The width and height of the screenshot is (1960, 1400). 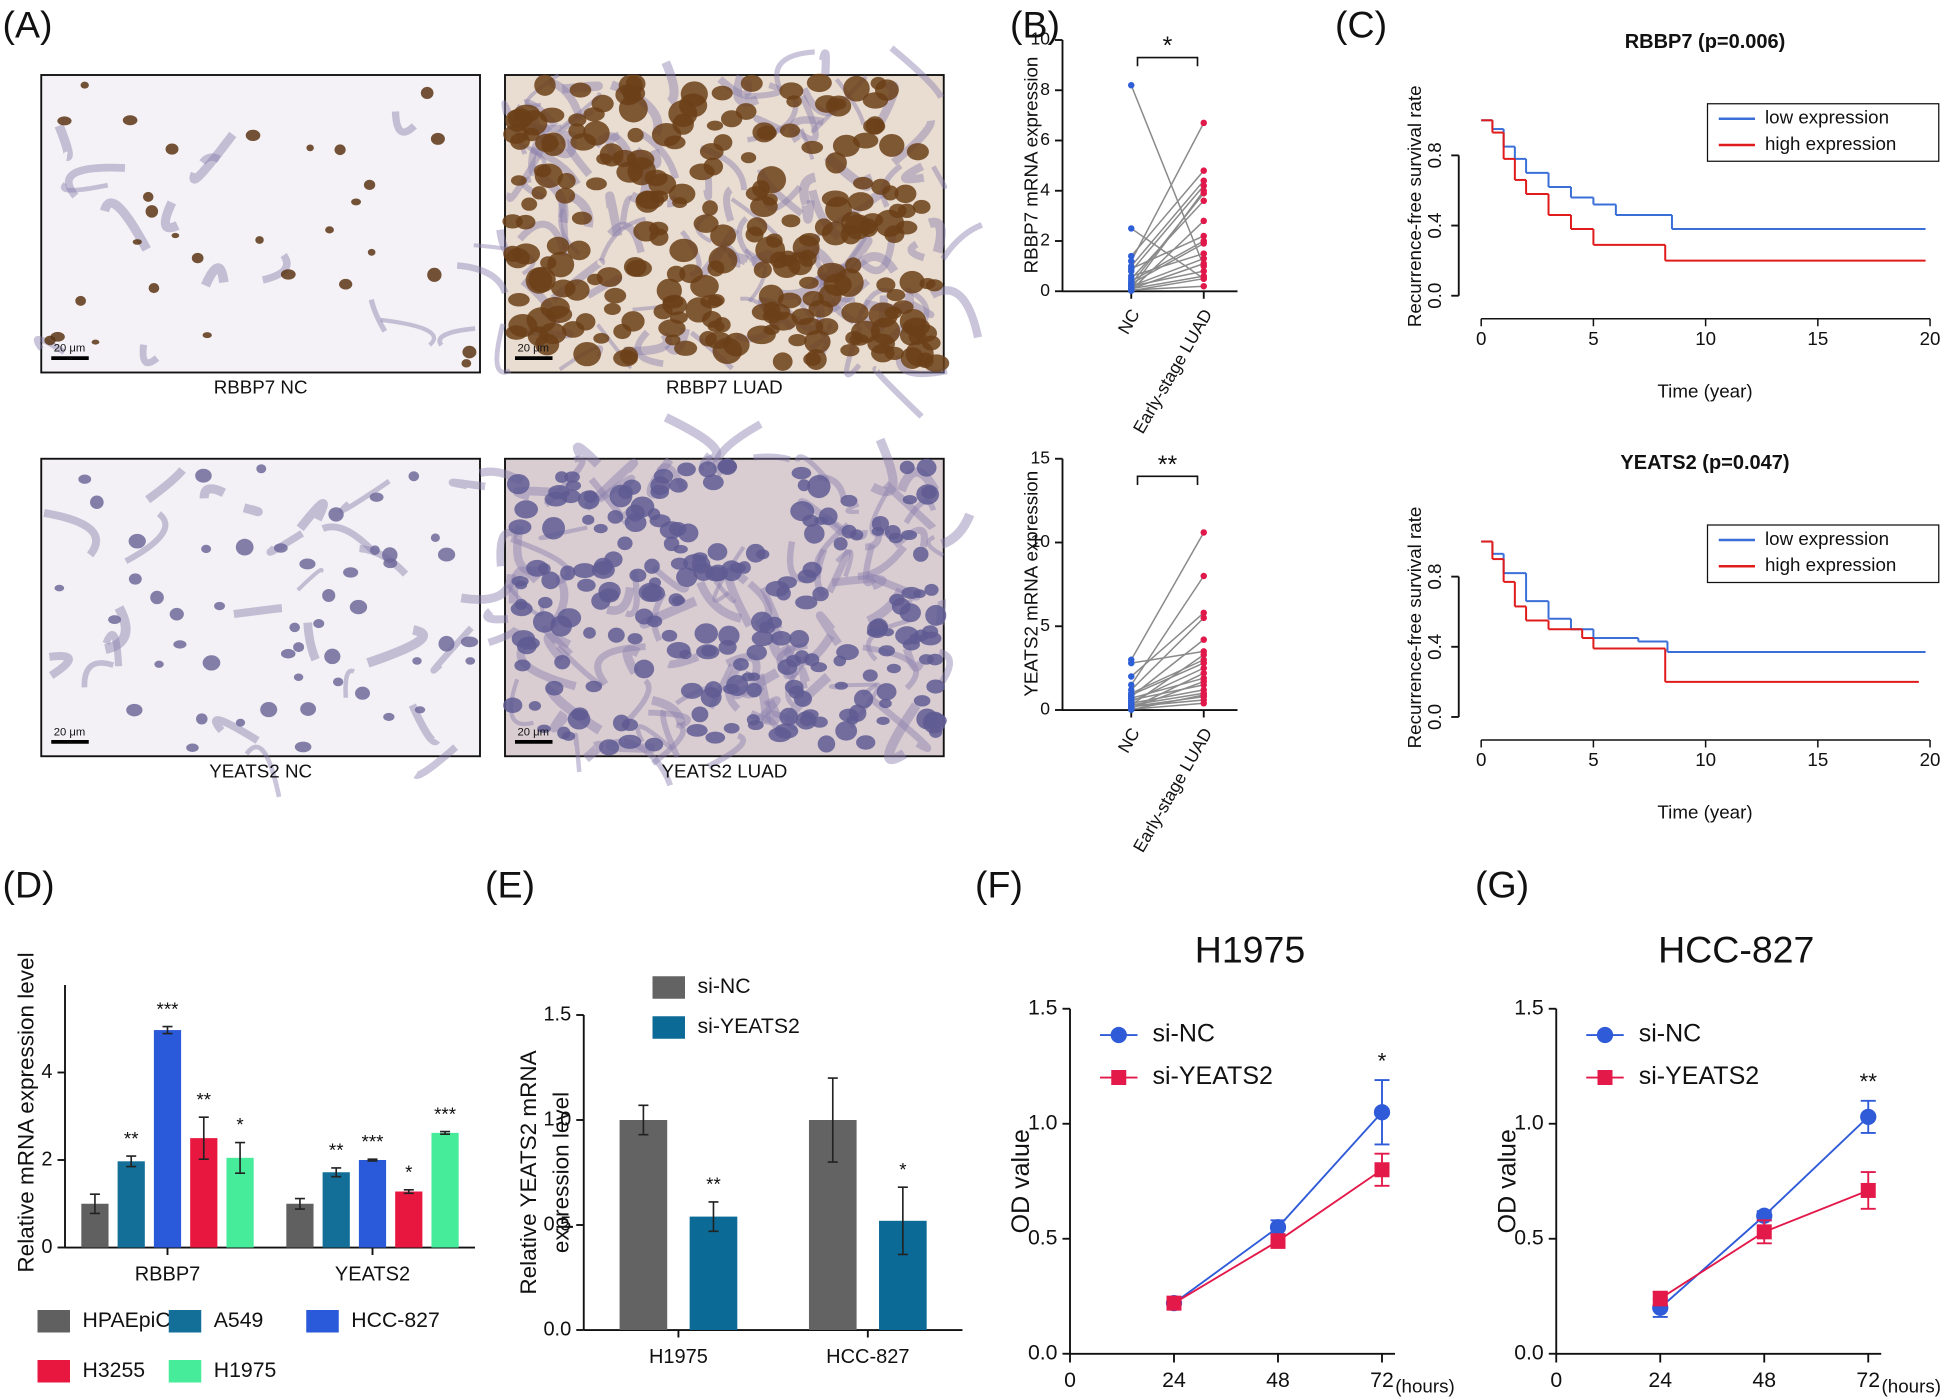 What do you see at coordinates (53, 1321) in the screenshot?
I see `legend-swatch` at bounding box center [53, 1321].